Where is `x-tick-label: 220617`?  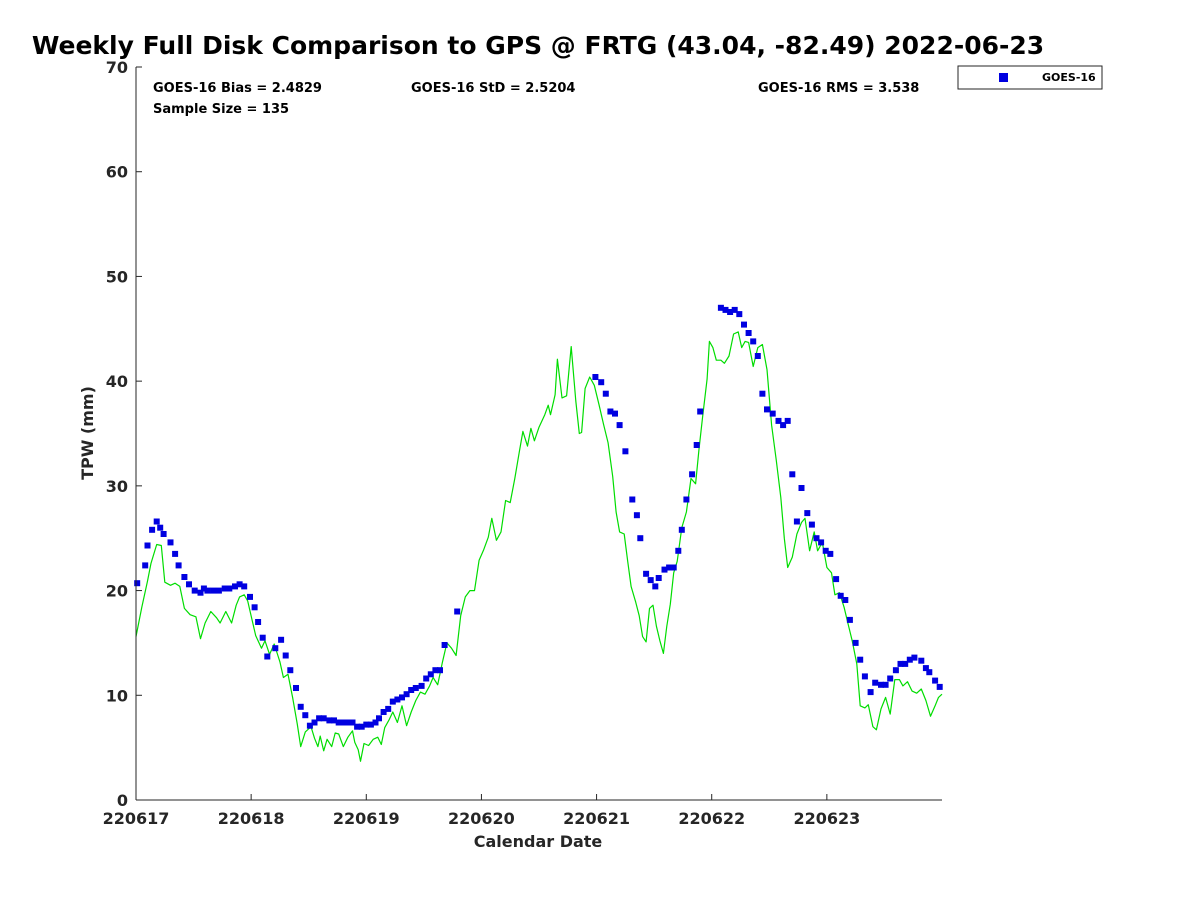
x-tick-label: 220617 is located at coordinates (136, 818).